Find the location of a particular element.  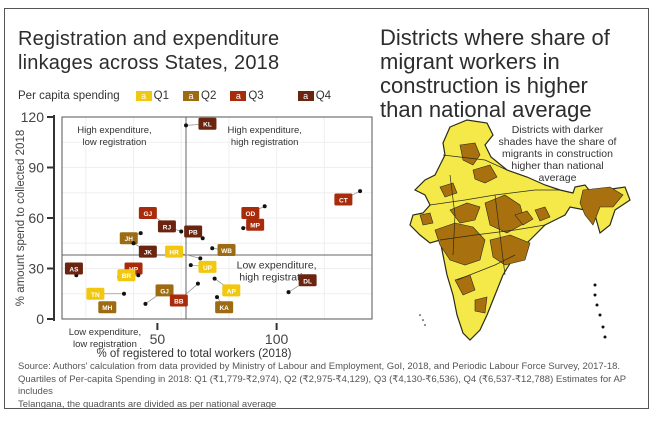

data-label-dl: DL is located at coordinates (307, 281).